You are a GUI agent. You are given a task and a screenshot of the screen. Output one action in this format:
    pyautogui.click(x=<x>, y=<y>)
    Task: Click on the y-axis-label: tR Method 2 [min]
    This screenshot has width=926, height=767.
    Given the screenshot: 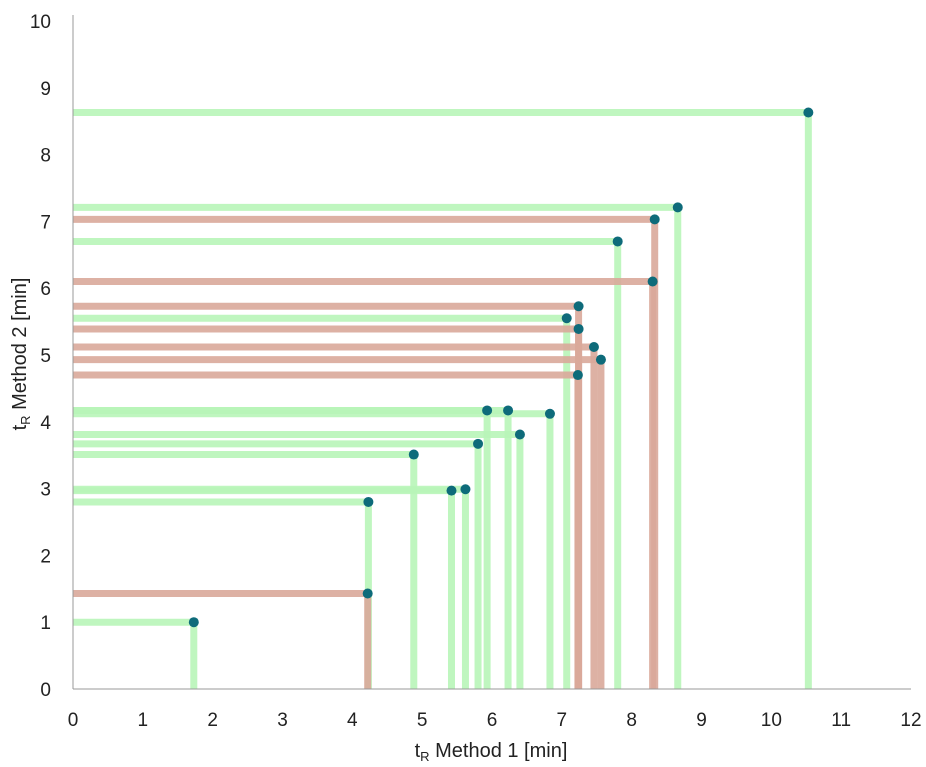 What is the action you would take?
    pyautogui.click(x=21, y=354)
    